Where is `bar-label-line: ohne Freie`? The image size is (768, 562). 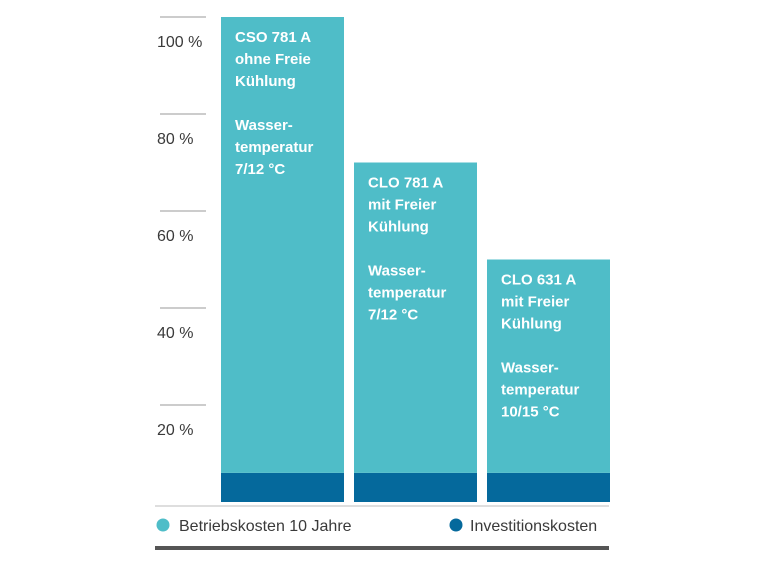
bar-label-line: ohne Freie is located at coordinates (273, 59).